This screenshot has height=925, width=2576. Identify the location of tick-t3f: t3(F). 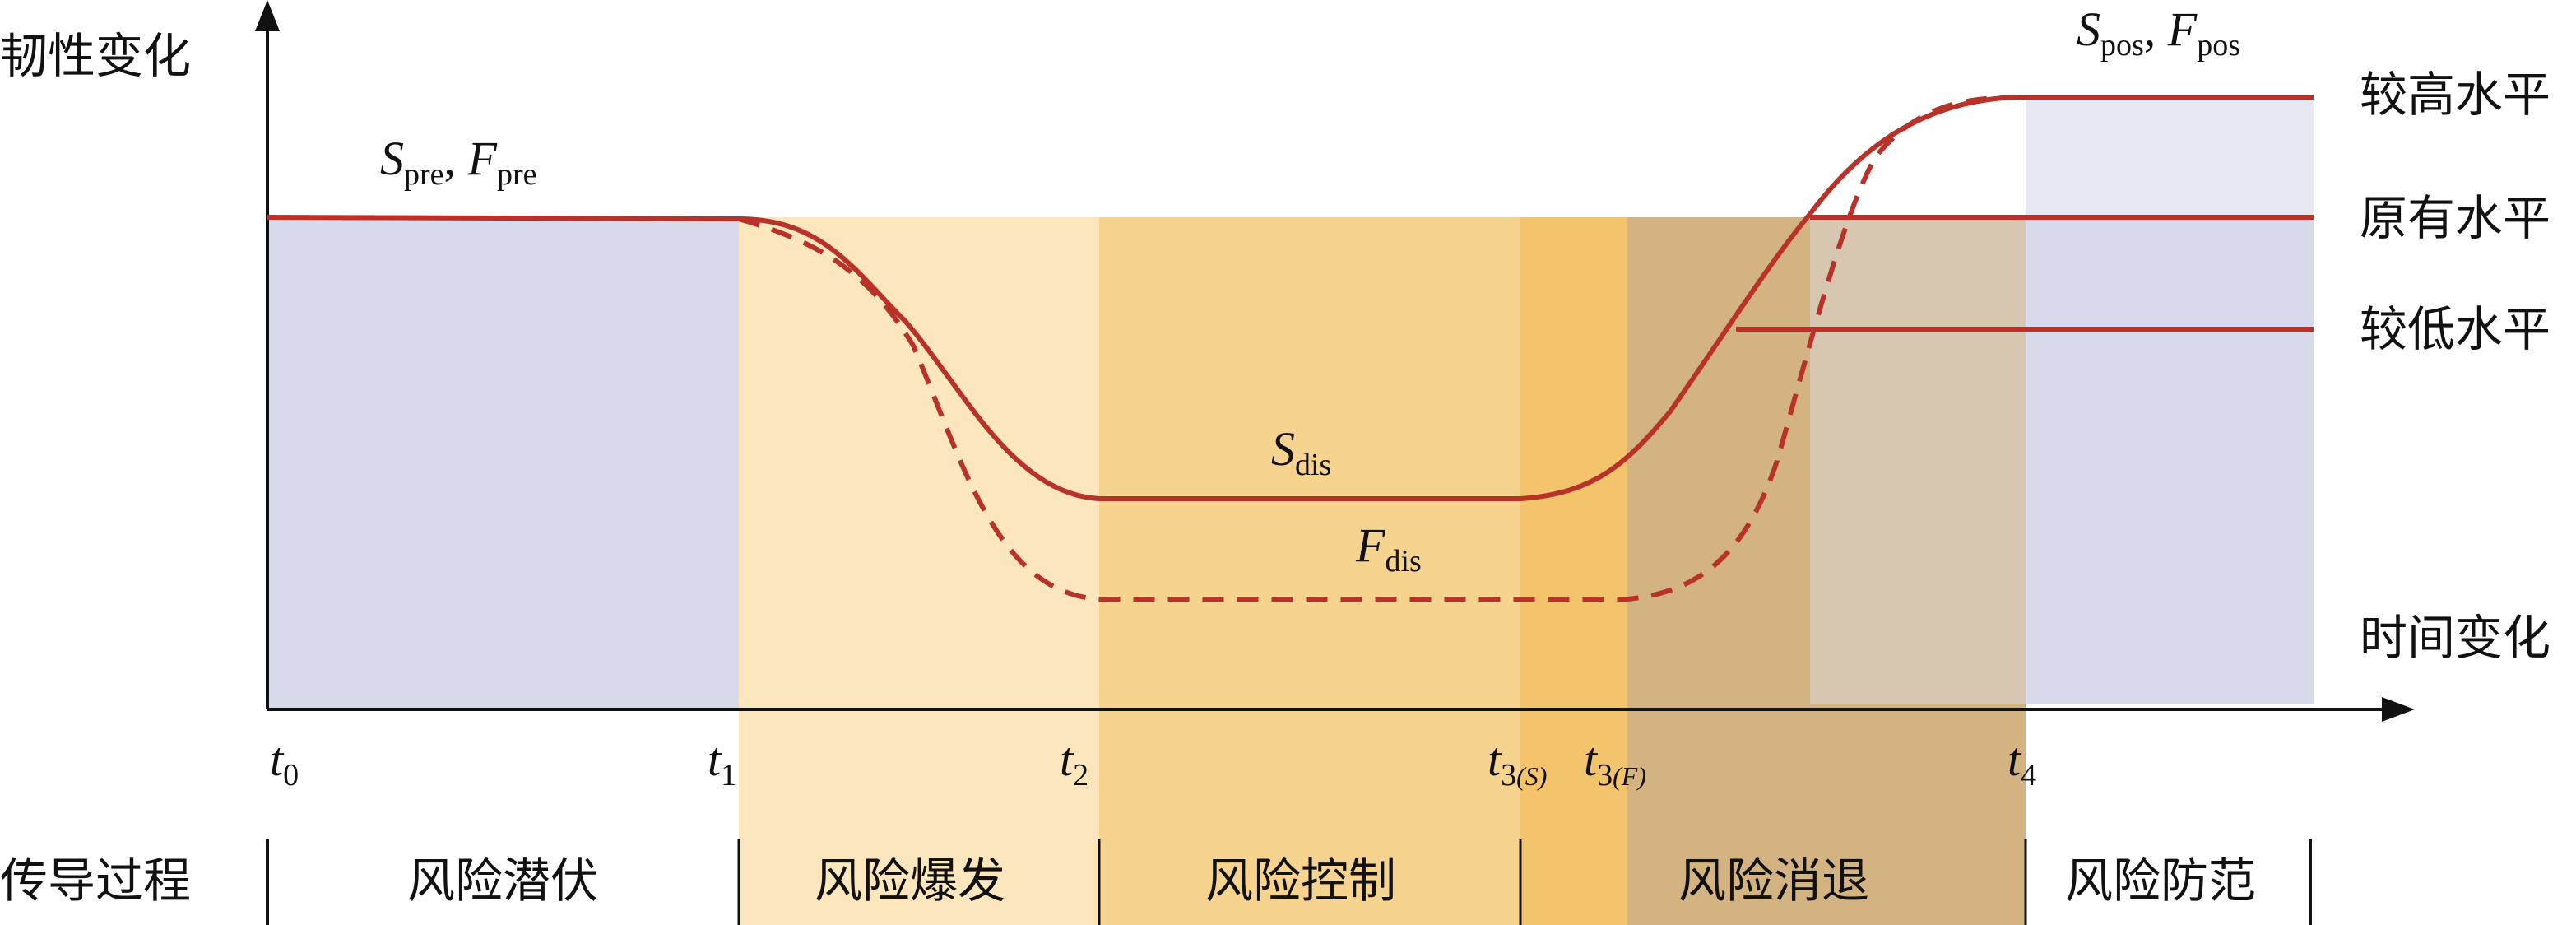
(1615, 762).